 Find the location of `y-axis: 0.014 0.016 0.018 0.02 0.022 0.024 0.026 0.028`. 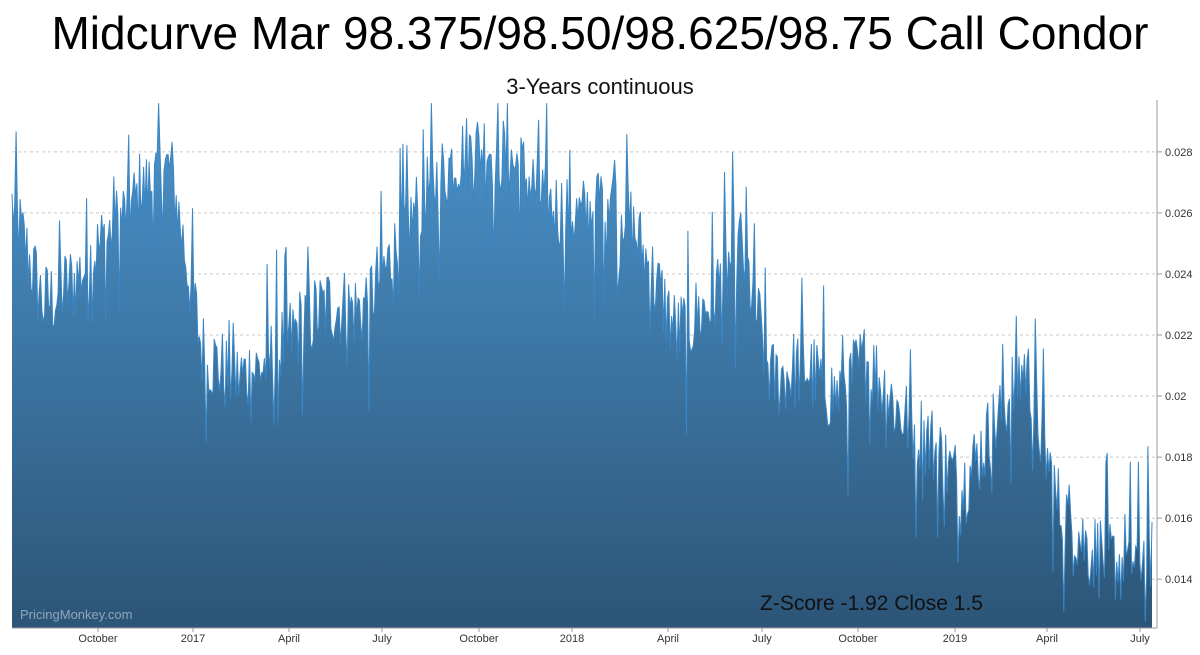

y-axis: 0.014 0.016 0.018 0.02 0.022 0.024 0.026 0.028 is located at coordinates (1175, 366).